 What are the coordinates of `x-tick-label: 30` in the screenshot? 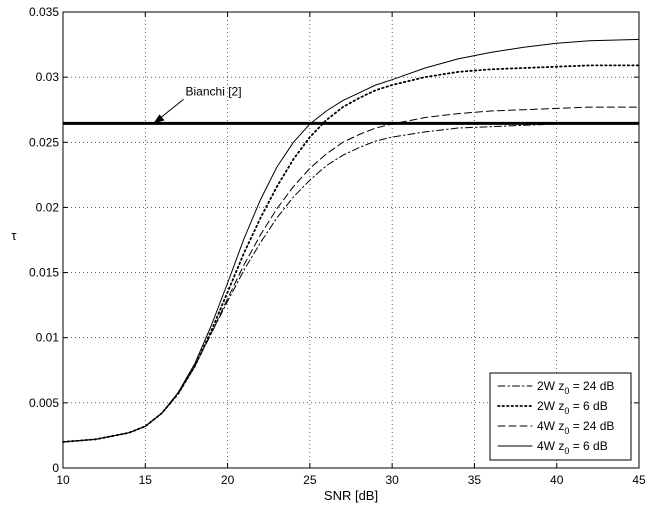 It's located at (392, 480).